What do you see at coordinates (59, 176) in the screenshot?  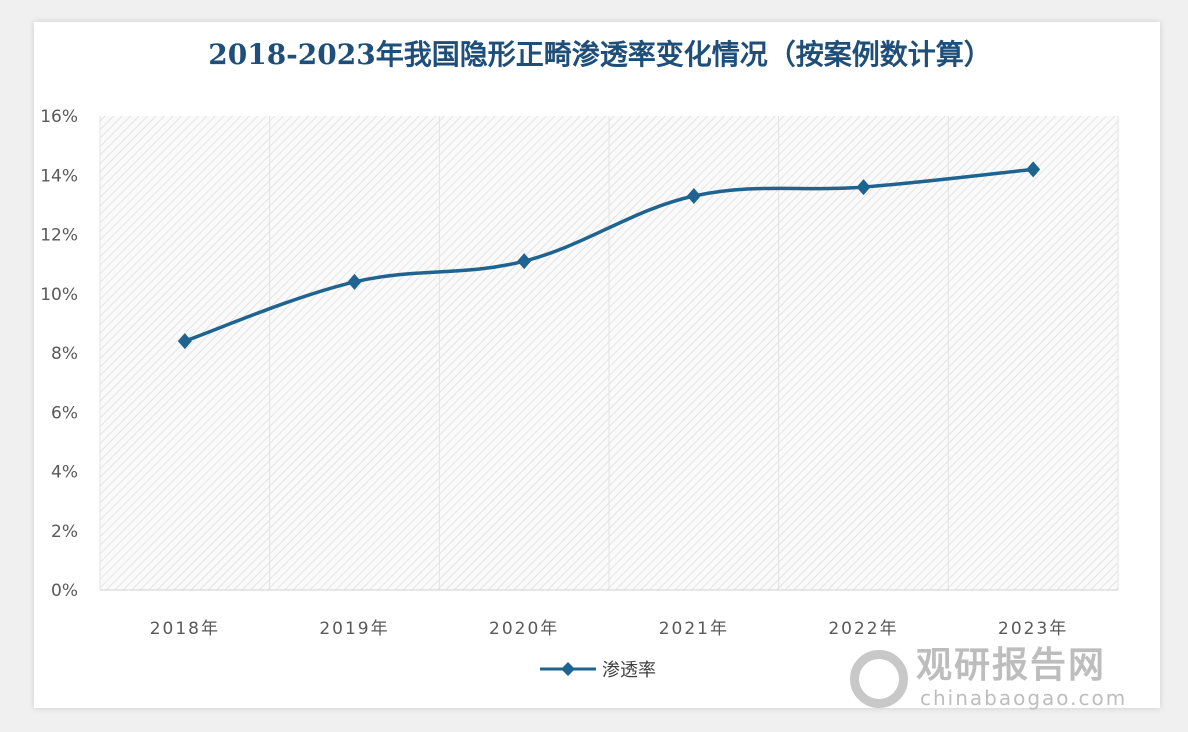 I see `y-tick-label: 14%` at bounding box center [59, 176].